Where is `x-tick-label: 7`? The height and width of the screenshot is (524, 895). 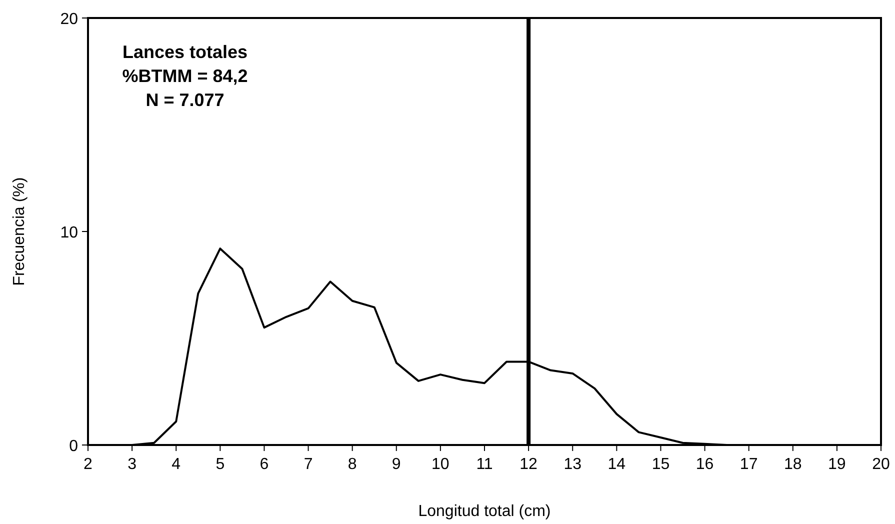 x-tick-label: 7 is located at coordinates (308, 464).